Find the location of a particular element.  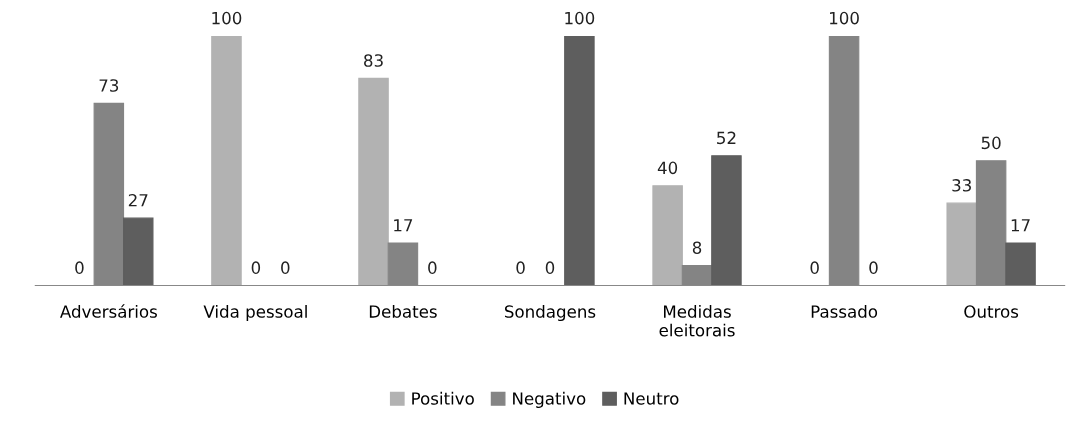

legend-label: Neutro is located at coordinates (651, 398).